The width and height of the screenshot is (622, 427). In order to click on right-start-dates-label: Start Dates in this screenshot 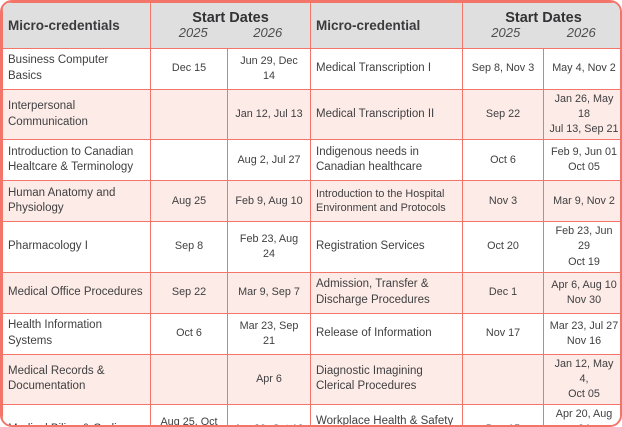, I will do `click(543, 17)`.